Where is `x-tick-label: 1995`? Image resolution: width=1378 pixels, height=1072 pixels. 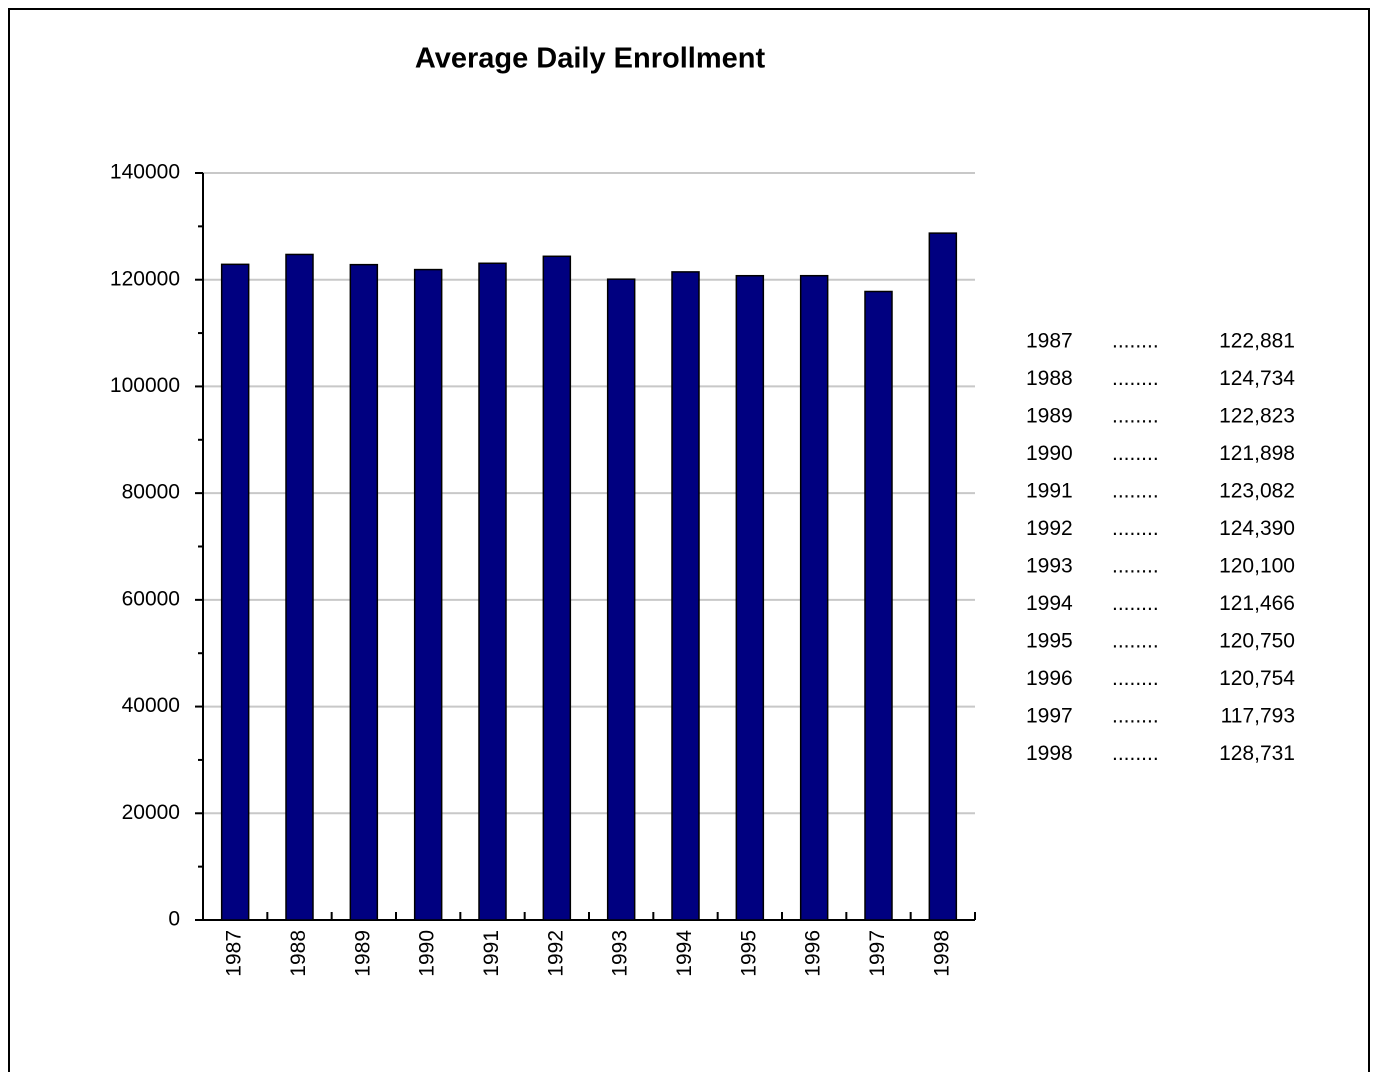 x-tick-label: 1995 is located at coordinates (748, 953).